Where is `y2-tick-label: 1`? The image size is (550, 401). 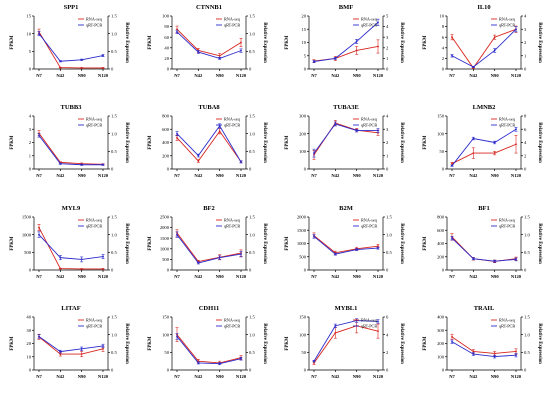 y2-tick-label: 1 is located at coordinates (387, 58).